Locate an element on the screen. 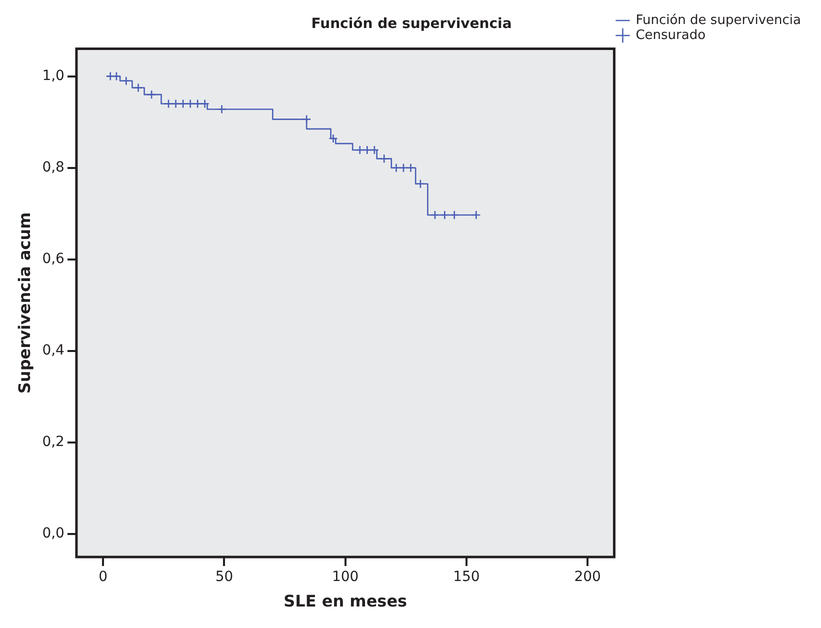 This screenshot has height=628, width=821. y-tick-label: 0,4 is located at coordinates (53, 350).